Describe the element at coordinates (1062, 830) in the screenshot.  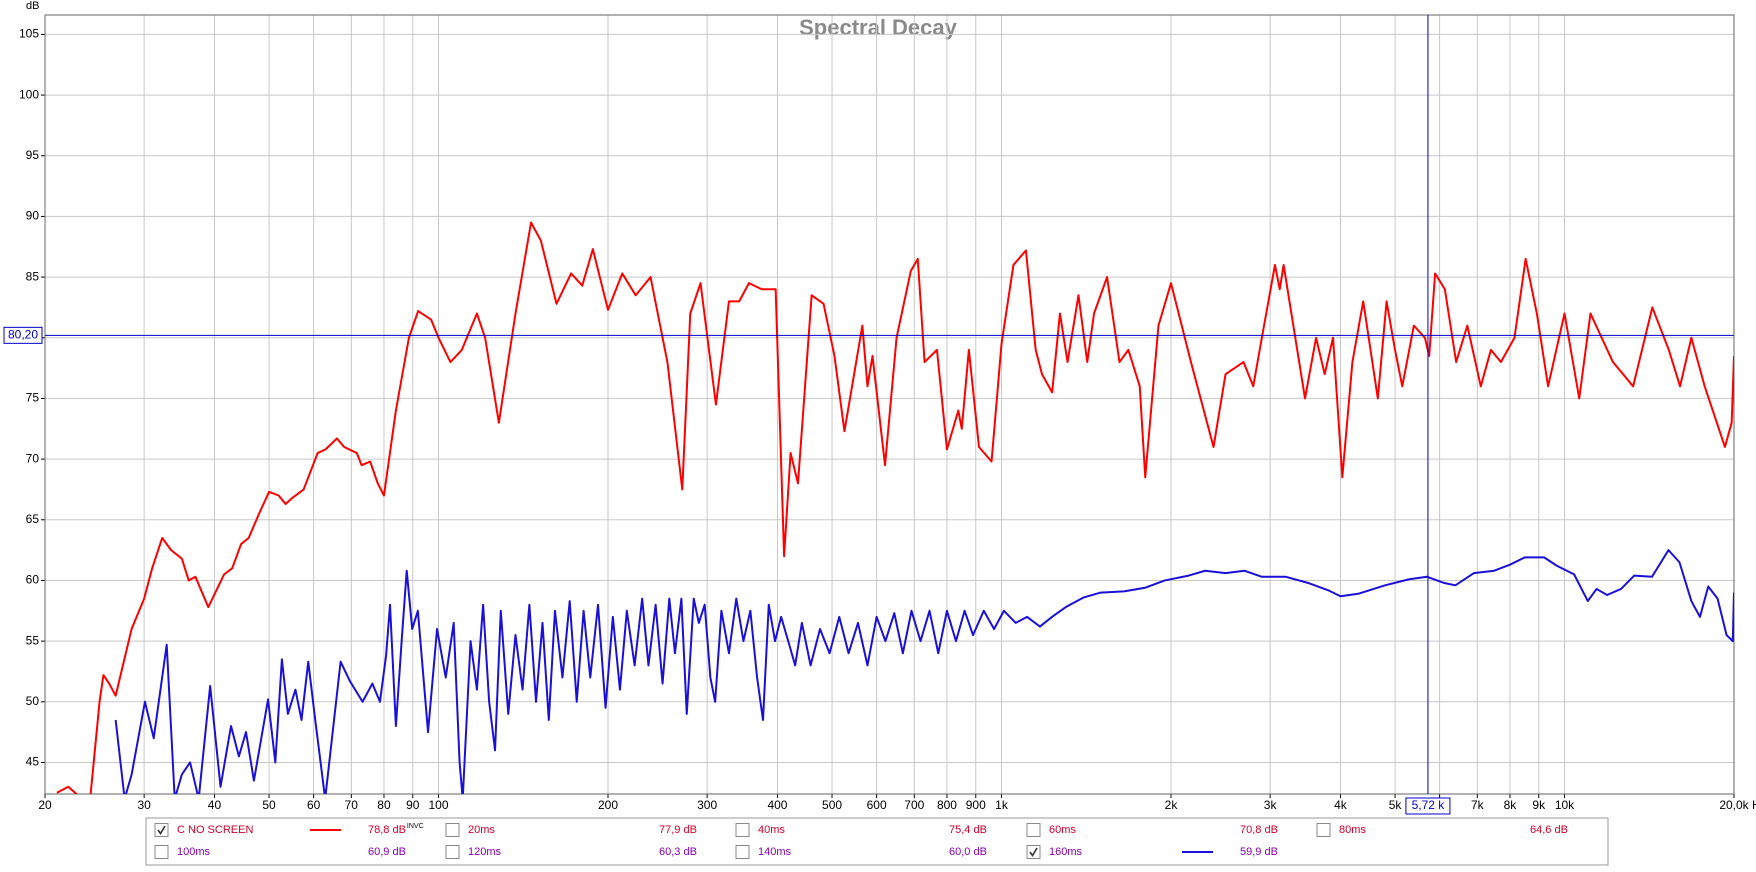
I see `legend-name: 60ms` at that location.